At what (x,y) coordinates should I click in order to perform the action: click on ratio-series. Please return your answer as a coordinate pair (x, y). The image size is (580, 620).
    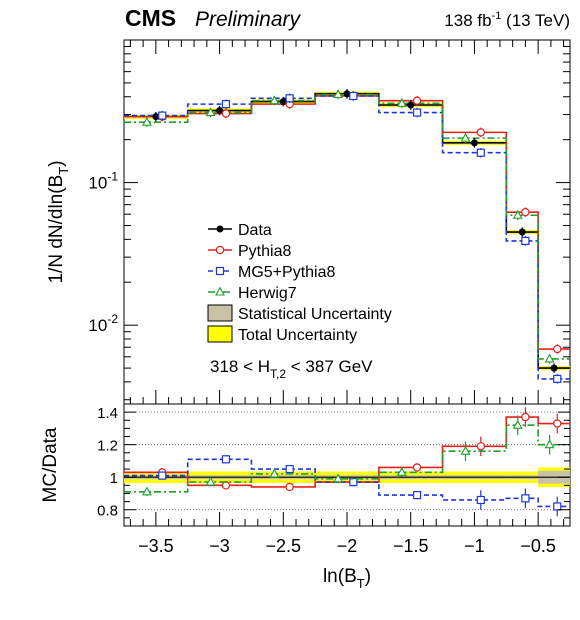
    Looking at the image, I should click on (347, 462).